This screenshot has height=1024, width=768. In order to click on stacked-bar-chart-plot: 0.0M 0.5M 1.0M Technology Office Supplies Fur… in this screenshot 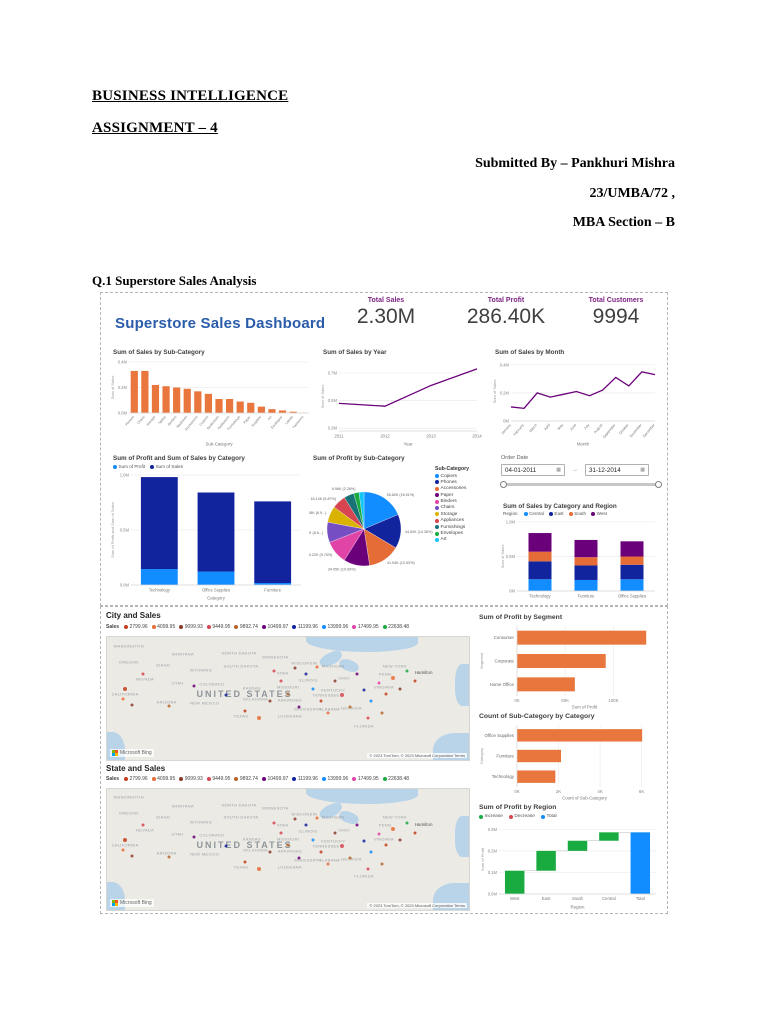, I will do `click(207, 537)`.